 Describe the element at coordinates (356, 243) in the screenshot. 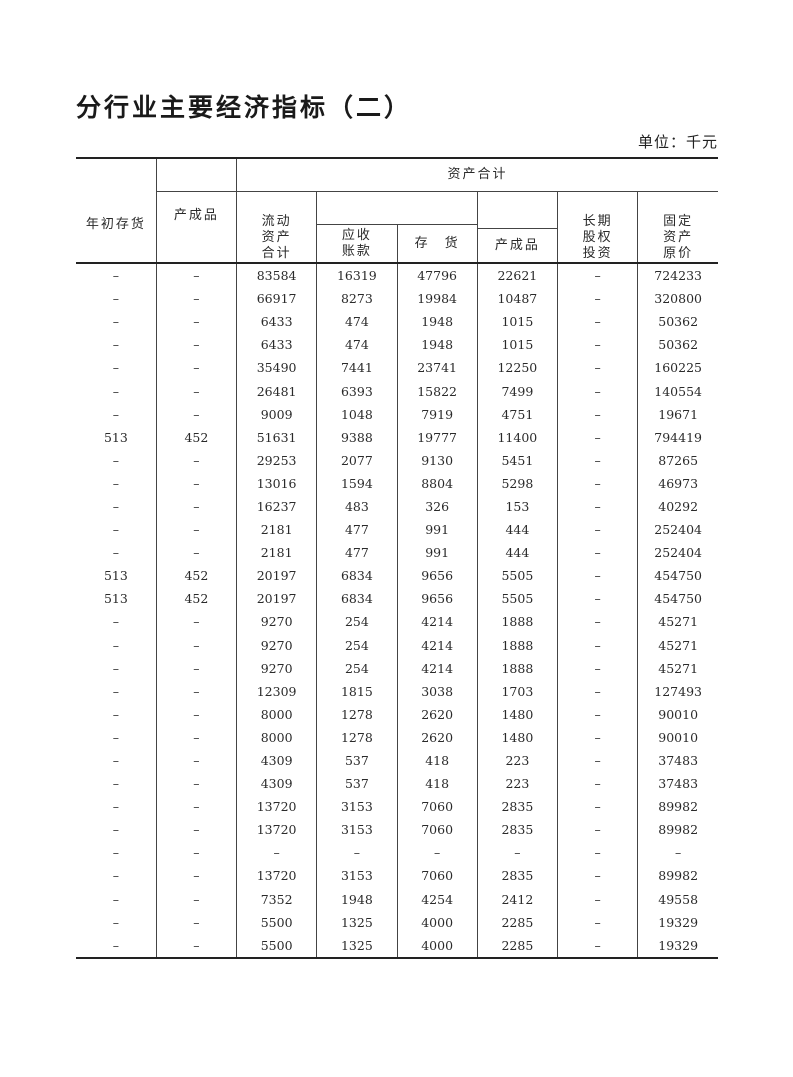

I see `header-receivables-label: 应收账款` at that location.